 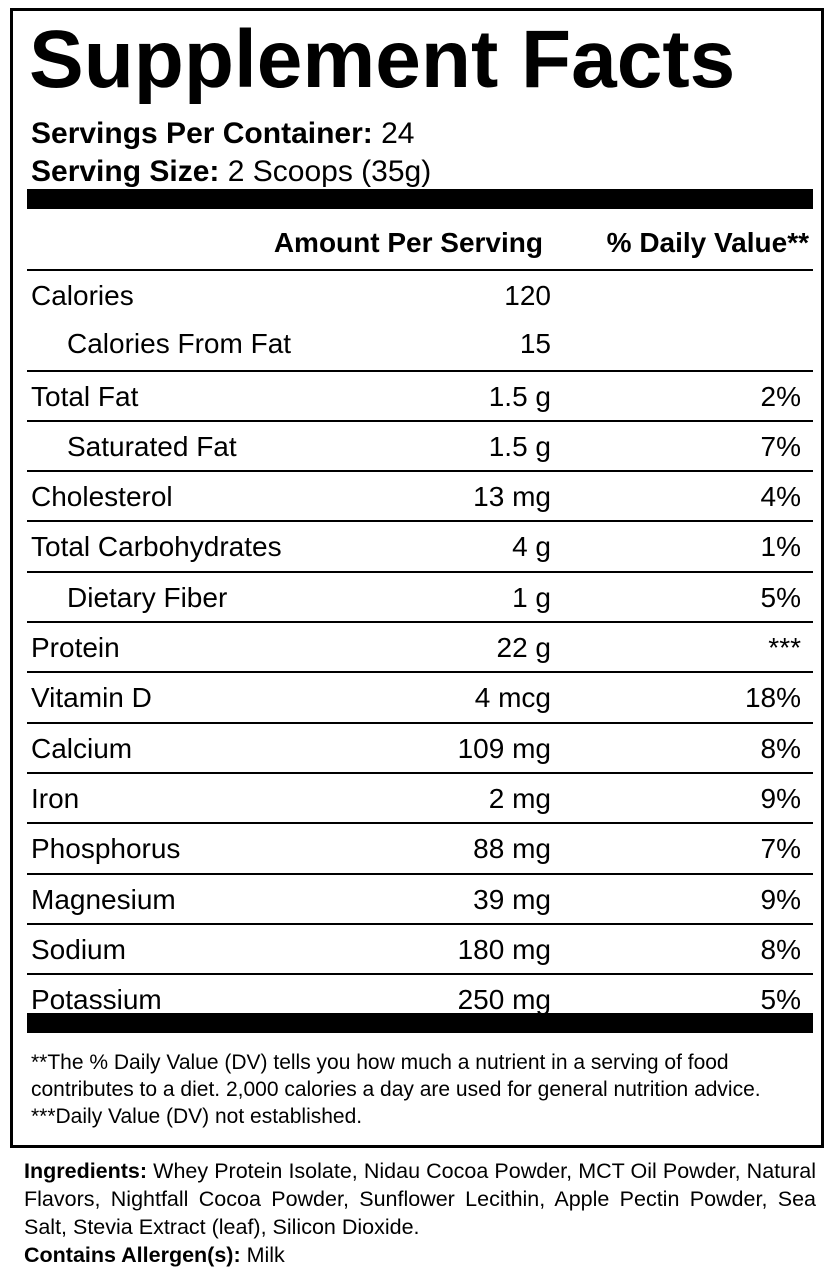 What do you see at coordinates (420, 495) in the screenshot?
I see `nutrient-row: Cholesterol 13 mg 4%` at bounding box center [420, 495].